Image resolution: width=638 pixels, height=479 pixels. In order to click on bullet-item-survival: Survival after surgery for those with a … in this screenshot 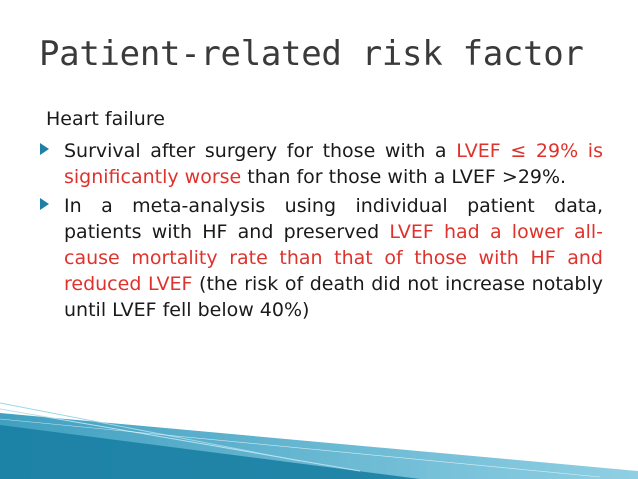, I will do `click(320, 164)`.